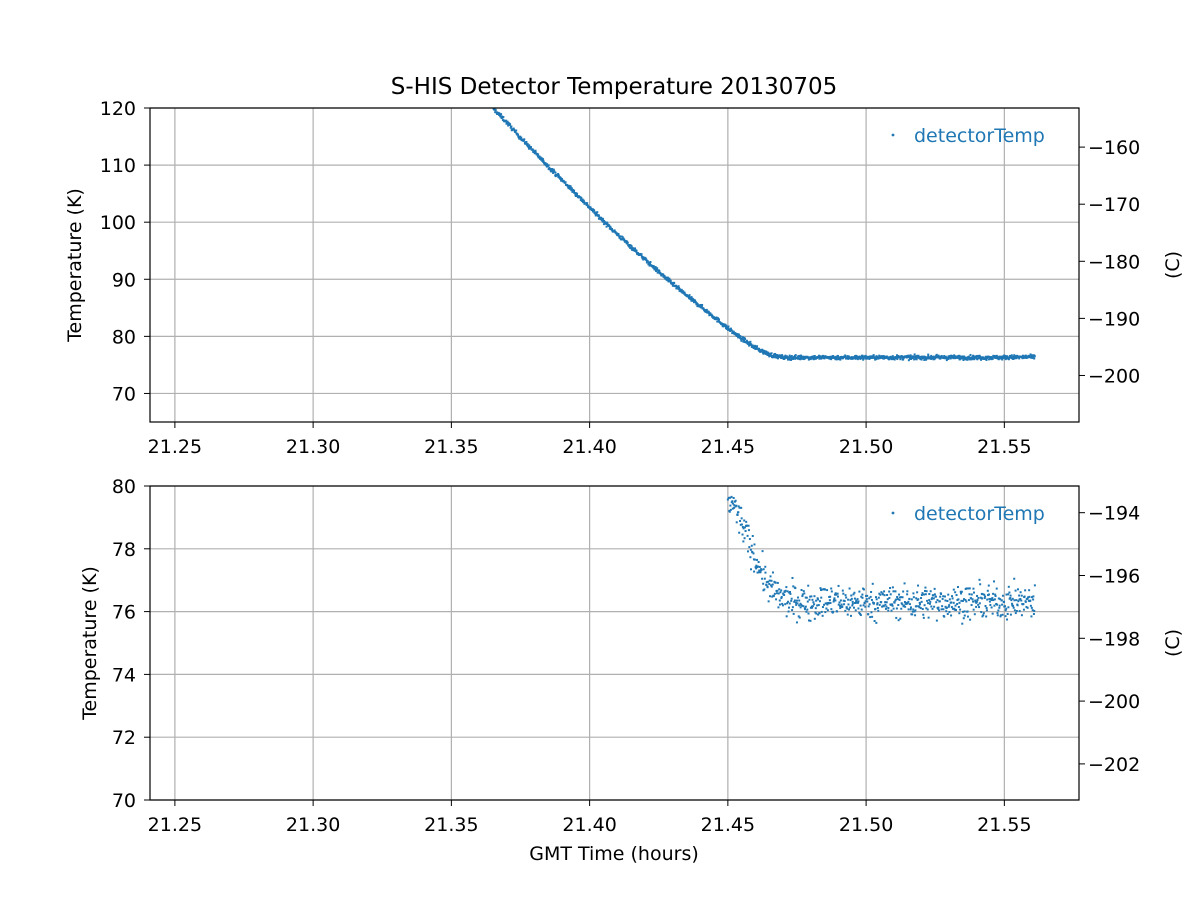 The width and height of the screenshot is (1200, 900). I want to click on y-right-tick-label: −200, so click(1114, 702).